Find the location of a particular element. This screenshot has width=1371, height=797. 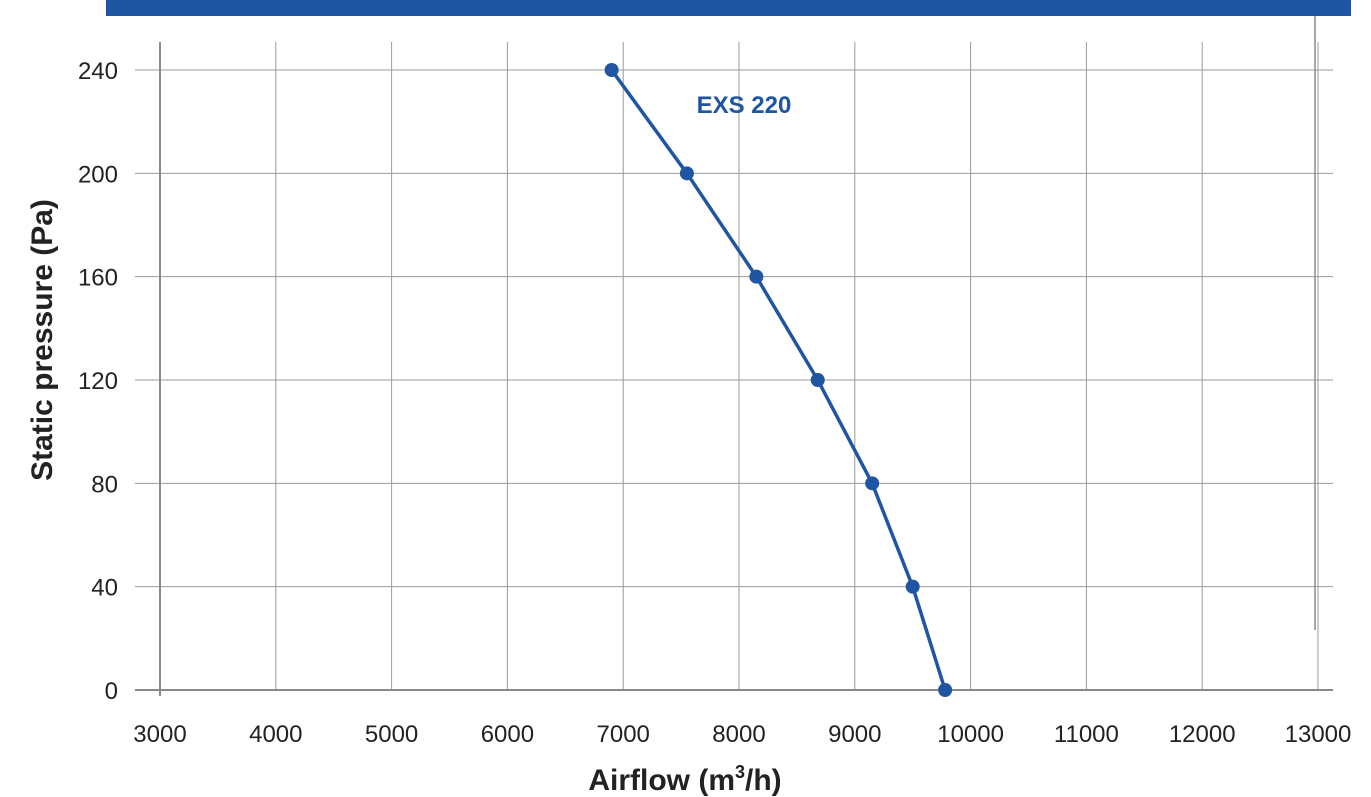

x-tick-label-7000: 7000 is located at coordinates (623, 734).